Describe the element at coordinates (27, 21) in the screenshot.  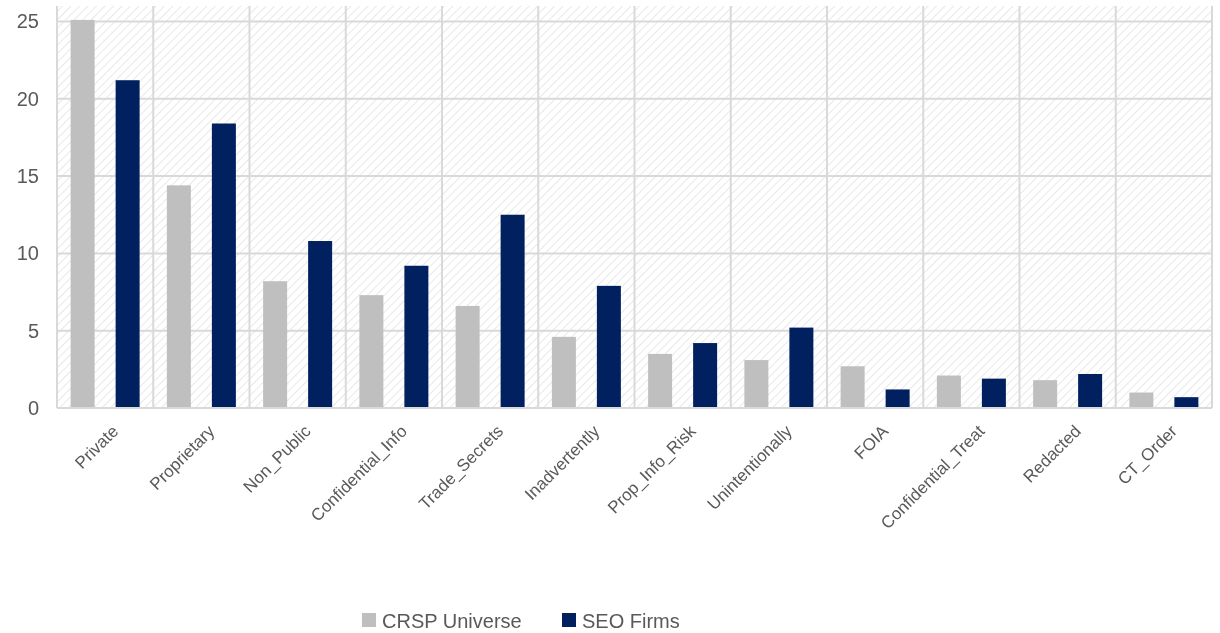
I see `y-tick-label: 25` at that location.